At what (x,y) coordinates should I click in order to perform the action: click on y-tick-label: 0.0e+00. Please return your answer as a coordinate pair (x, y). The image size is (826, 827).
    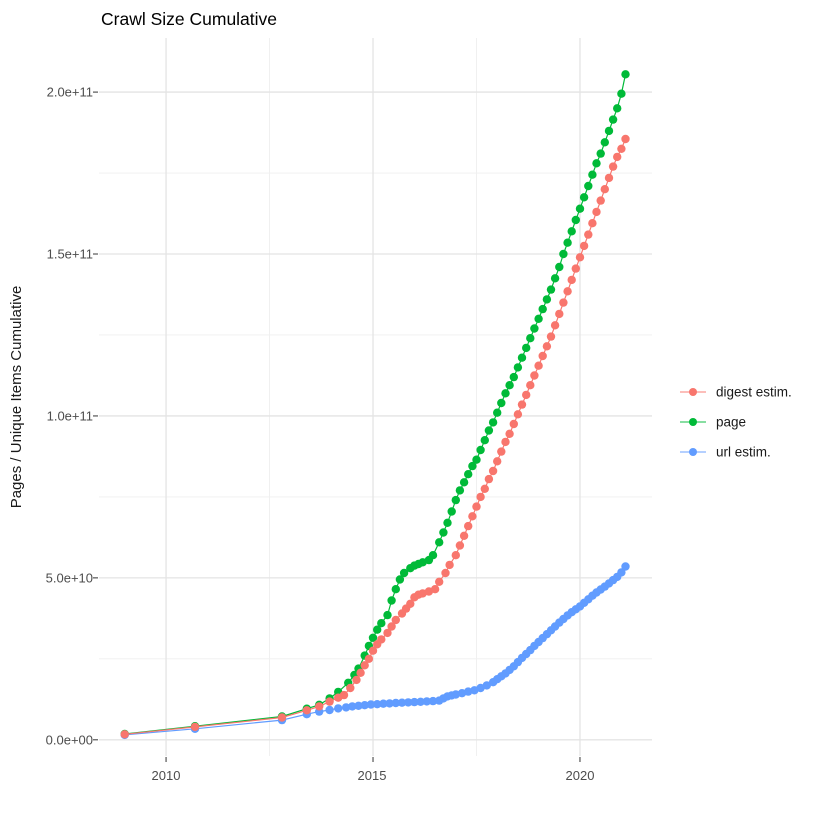
    Looking at the image, I should click on (69, 740).